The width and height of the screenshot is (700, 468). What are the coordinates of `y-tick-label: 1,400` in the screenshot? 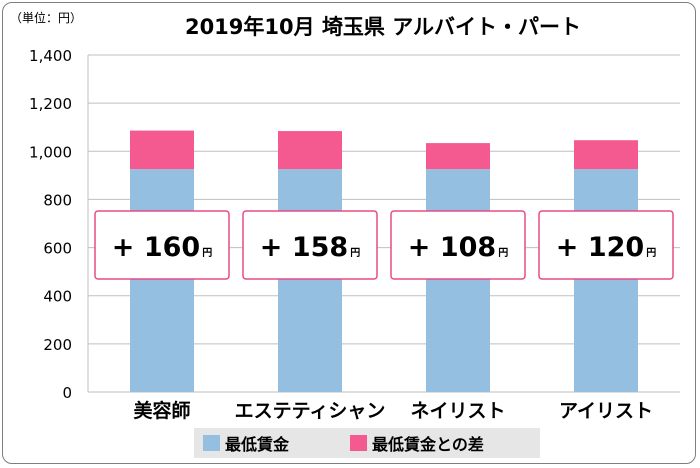 It's located at (50, 56).